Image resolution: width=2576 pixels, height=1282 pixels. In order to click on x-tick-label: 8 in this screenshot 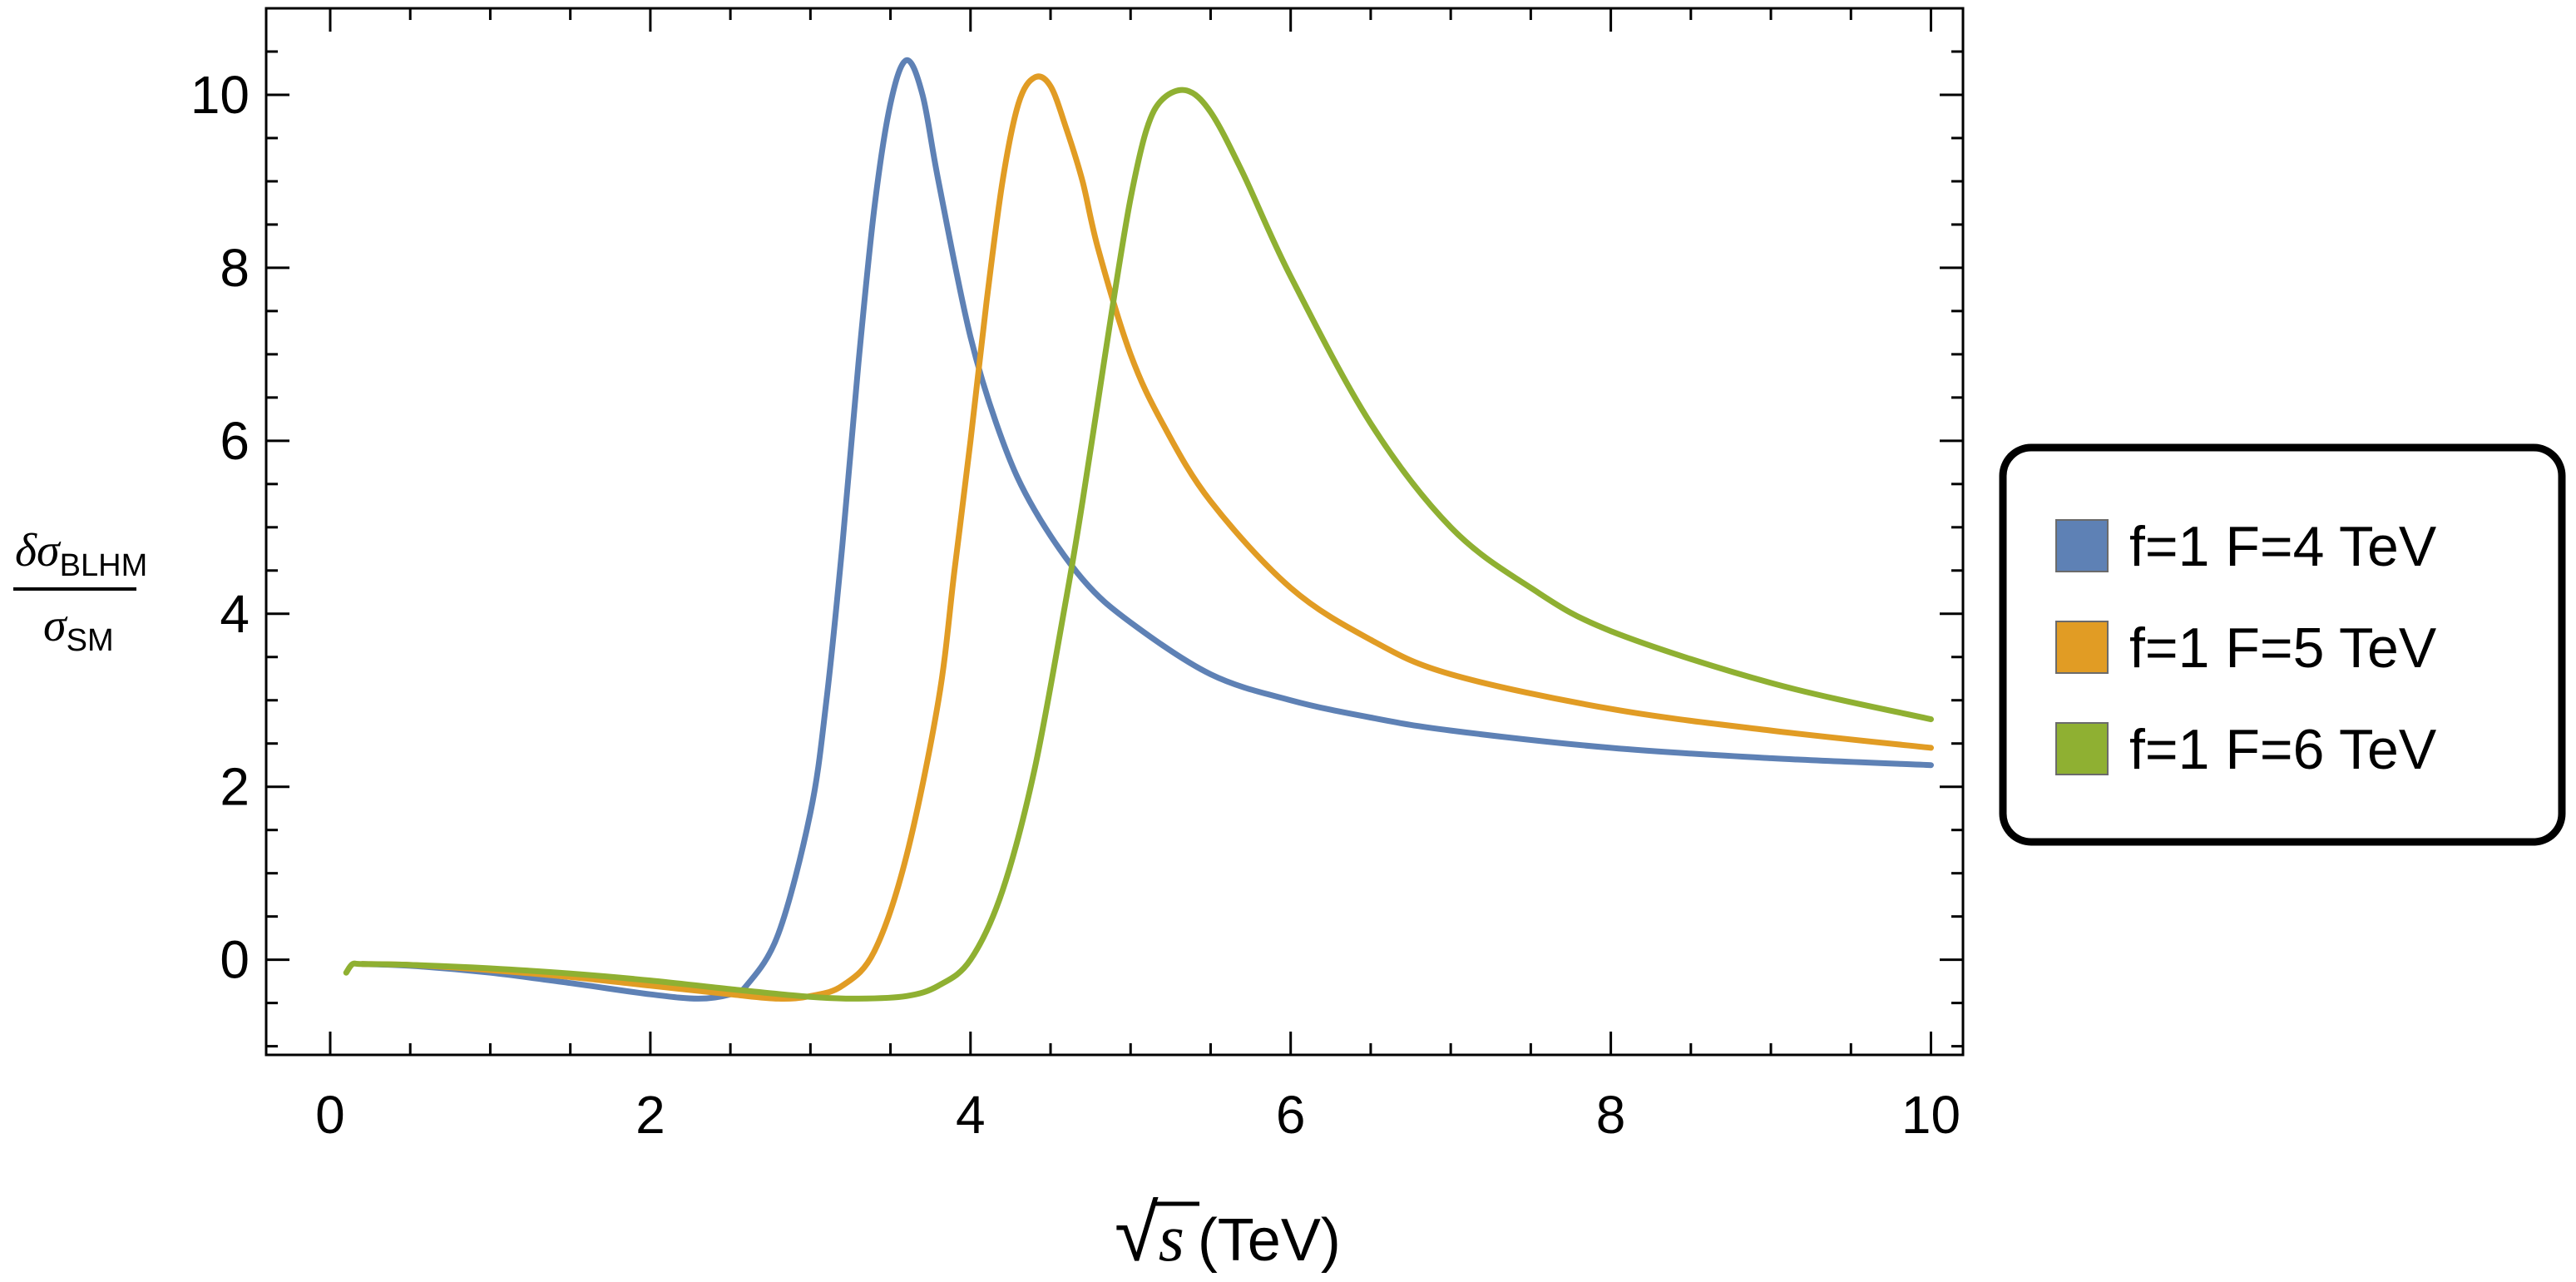, I will do `click(1611, 1115)`.